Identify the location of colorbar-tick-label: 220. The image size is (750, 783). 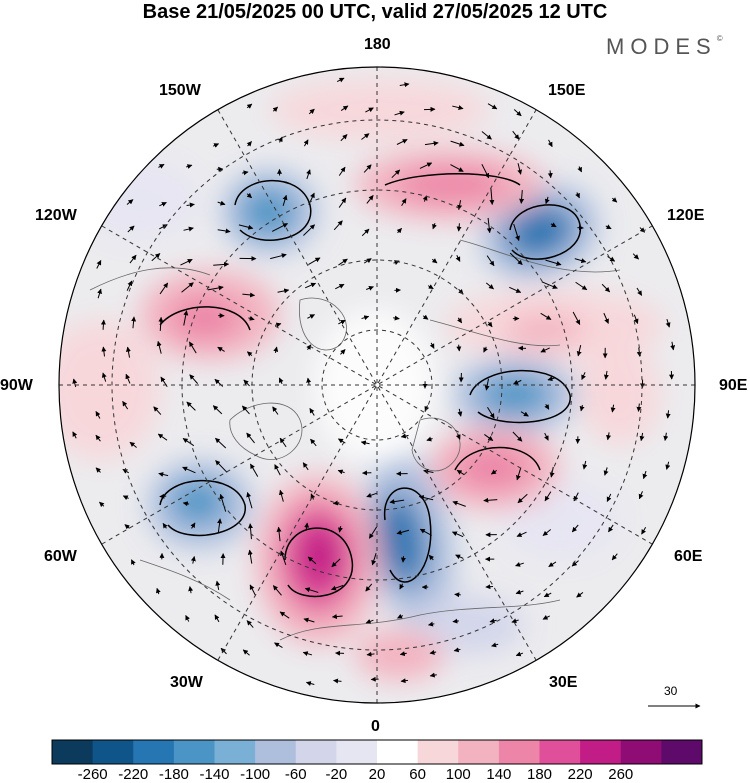
(580, 774).